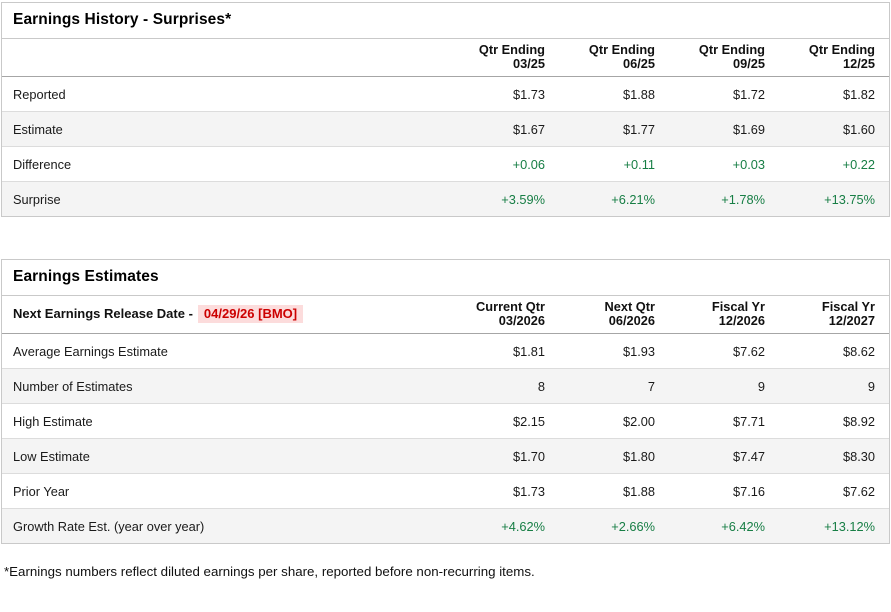 The image size is (891, 612). I want to click on value-cell: $2.15, so click(504, 421).